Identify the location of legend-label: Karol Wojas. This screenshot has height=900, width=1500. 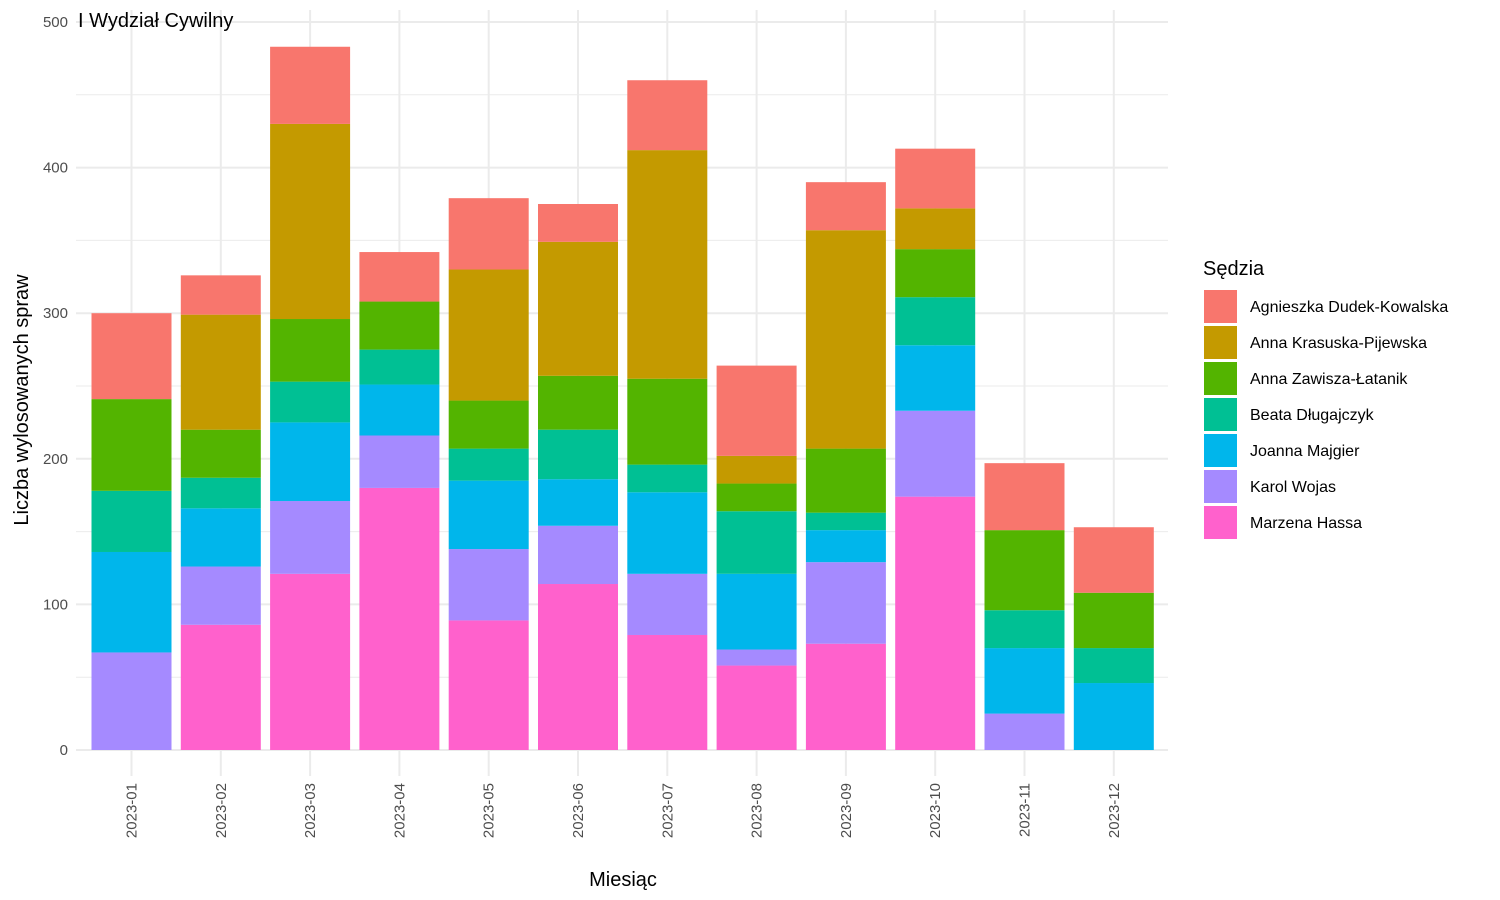
(1293, 487).